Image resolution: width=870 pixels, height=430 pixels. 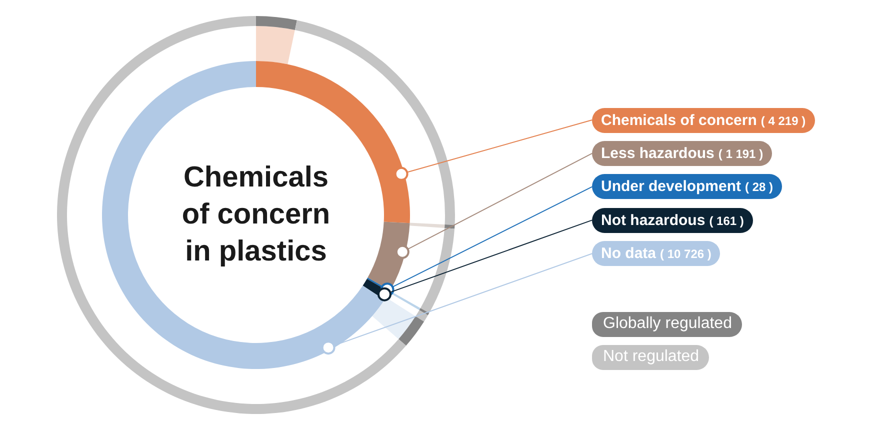 I want to click on text: Chemicals of concern in plastics, so click(x=256, y=215).